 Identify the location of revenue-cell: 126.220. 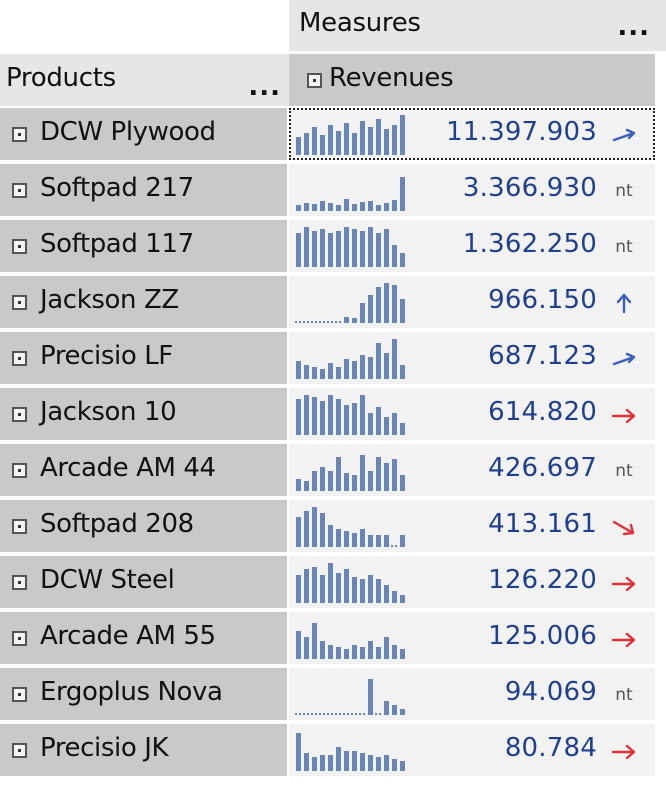
(472, 582).